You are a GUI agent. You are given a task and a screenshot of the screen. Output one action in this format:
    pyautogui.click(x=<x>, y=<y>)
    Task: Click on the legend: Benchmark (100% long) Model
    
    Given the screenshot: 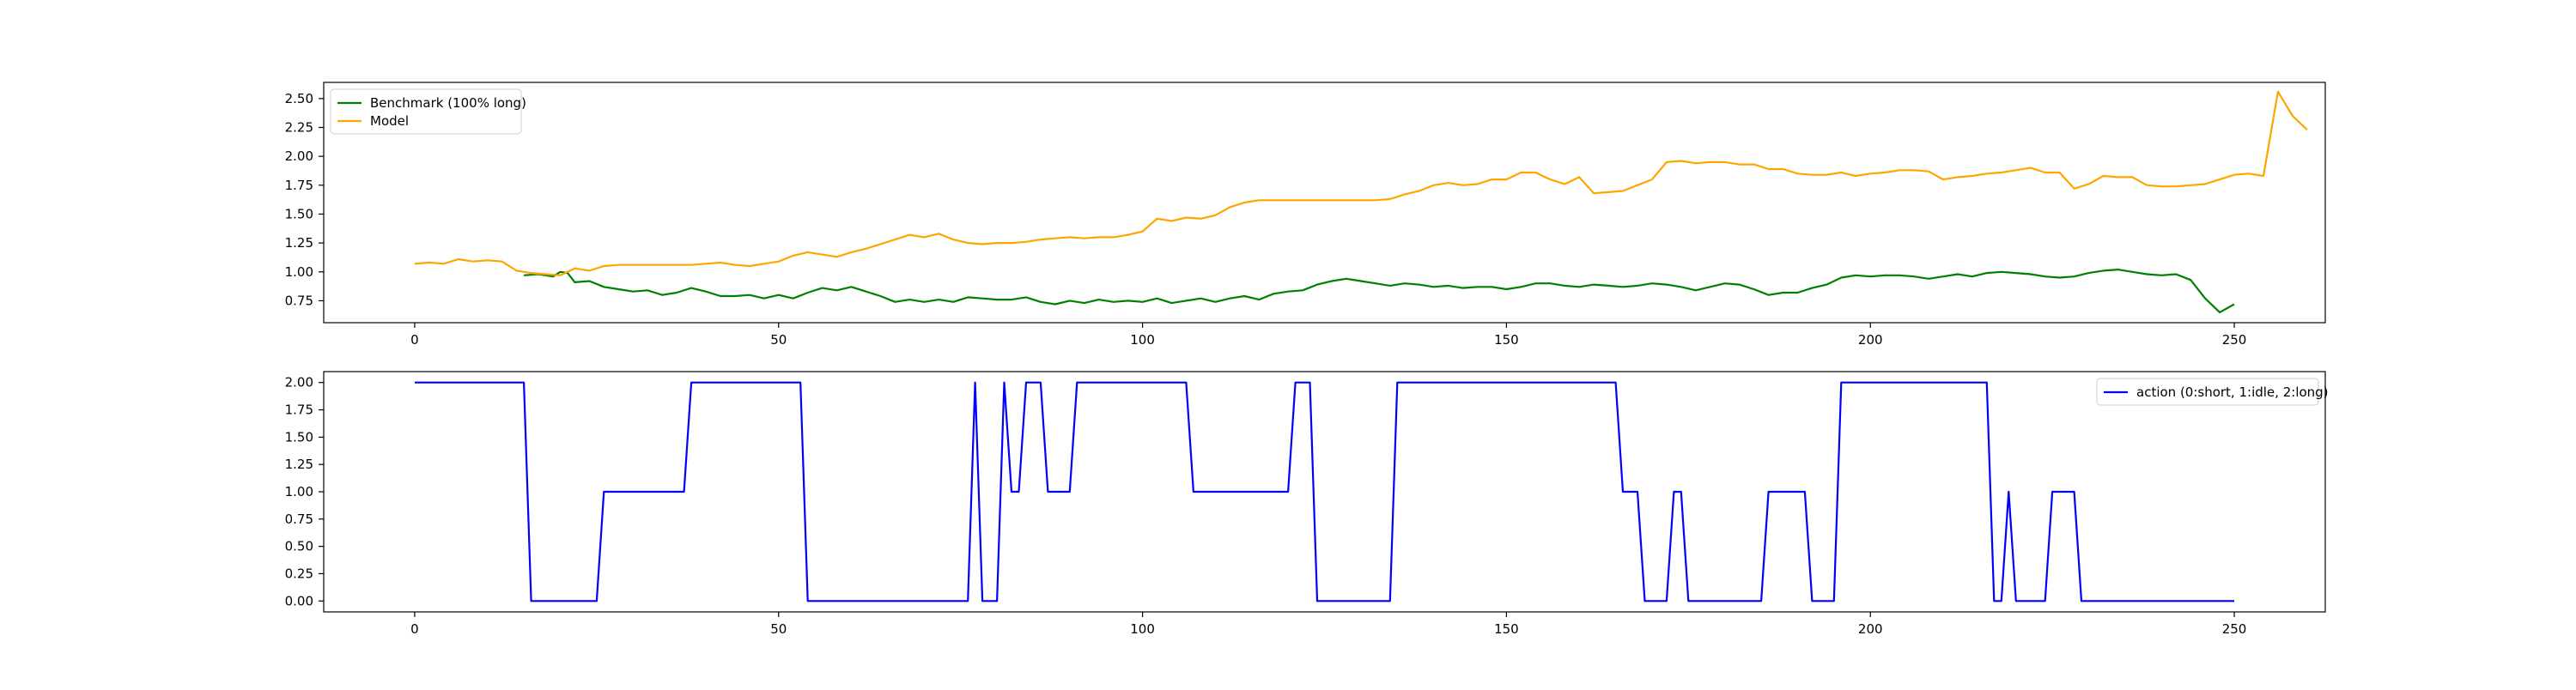 What is the action you would take?
    pyautogui.click(x=428, y=112)
    